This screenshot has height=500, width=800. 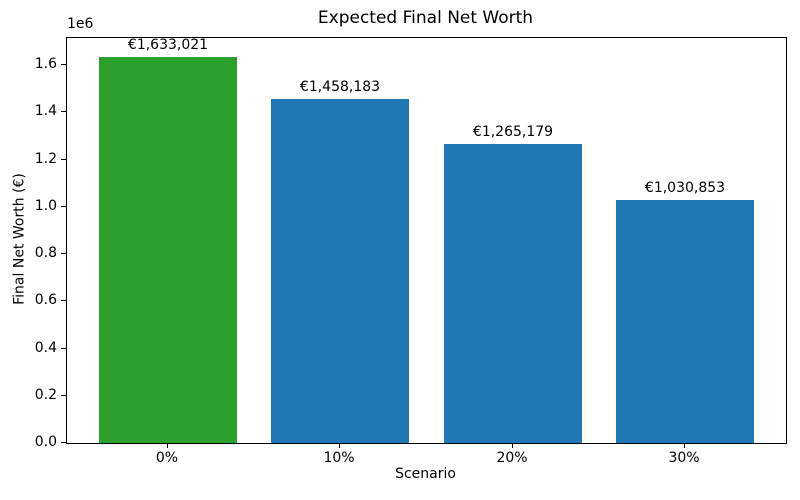 What do you see at coordinates (45, 253) in the screenshot?
I see `y-tick-label: 0.8` at bounding box center [45, 253].